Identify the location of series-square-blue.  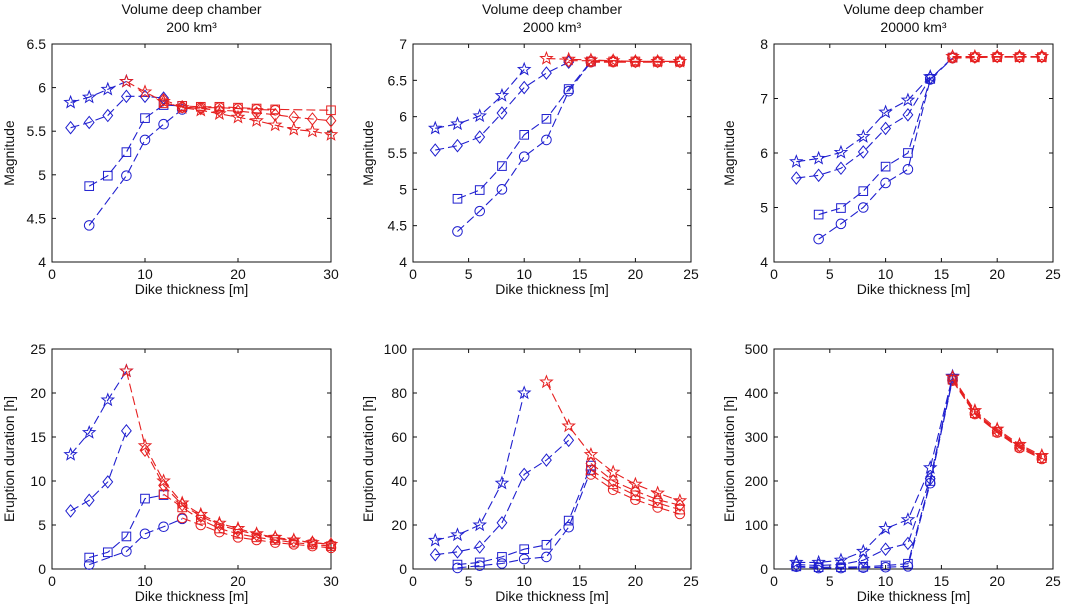
(524, 515).